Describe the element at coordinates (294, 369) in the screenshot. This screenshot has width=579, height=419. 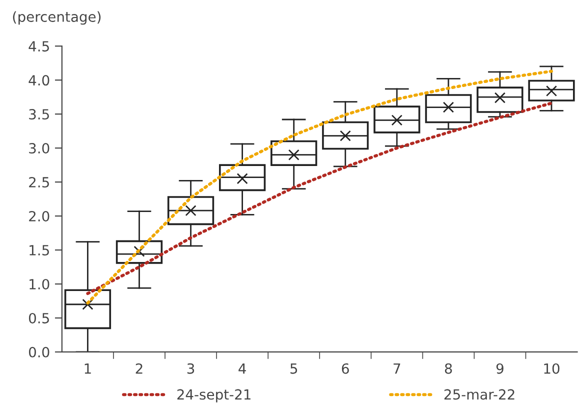
I see `x-tick-label: 5` at that location.